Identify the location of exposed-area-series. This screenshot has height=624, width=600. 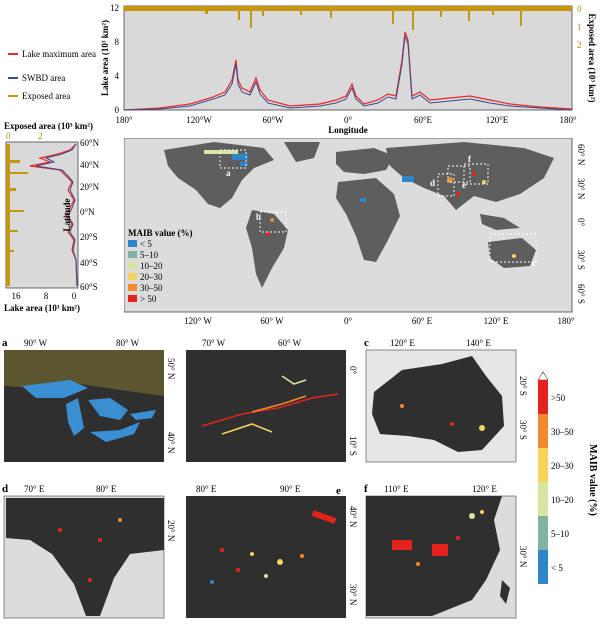
(348, 18).